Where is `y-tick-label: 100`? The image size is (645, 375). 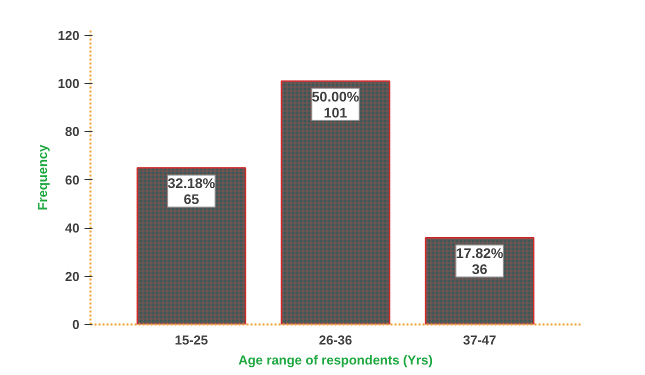
y-tick-label: 100 is located at coordinates (69, 84).